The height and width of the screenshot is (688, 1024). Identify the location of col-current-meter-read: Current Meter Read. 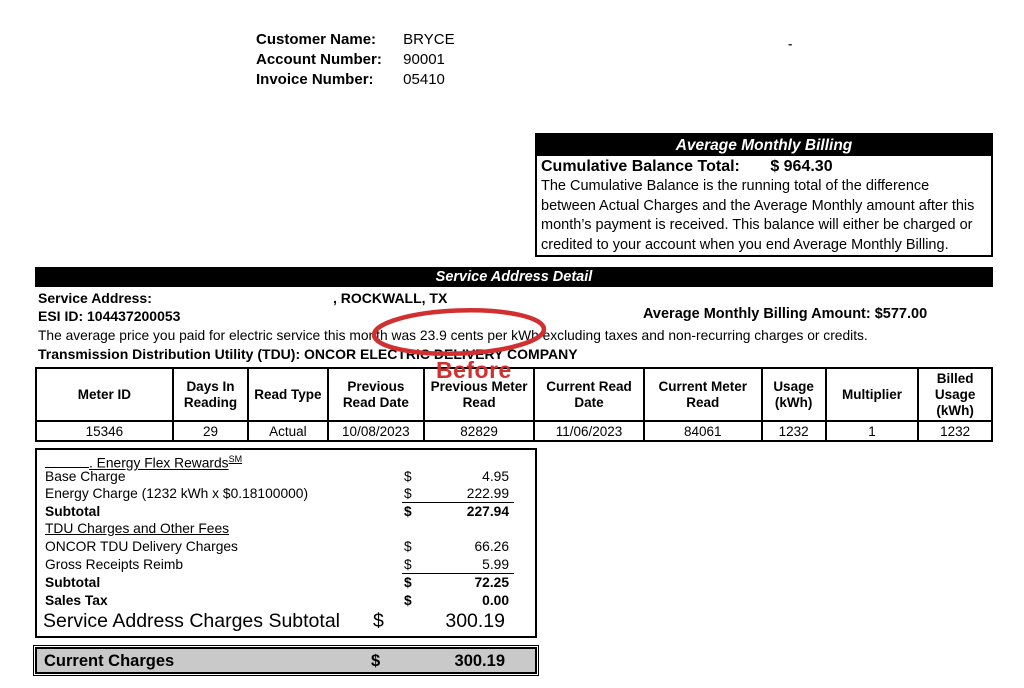
(702, 394).